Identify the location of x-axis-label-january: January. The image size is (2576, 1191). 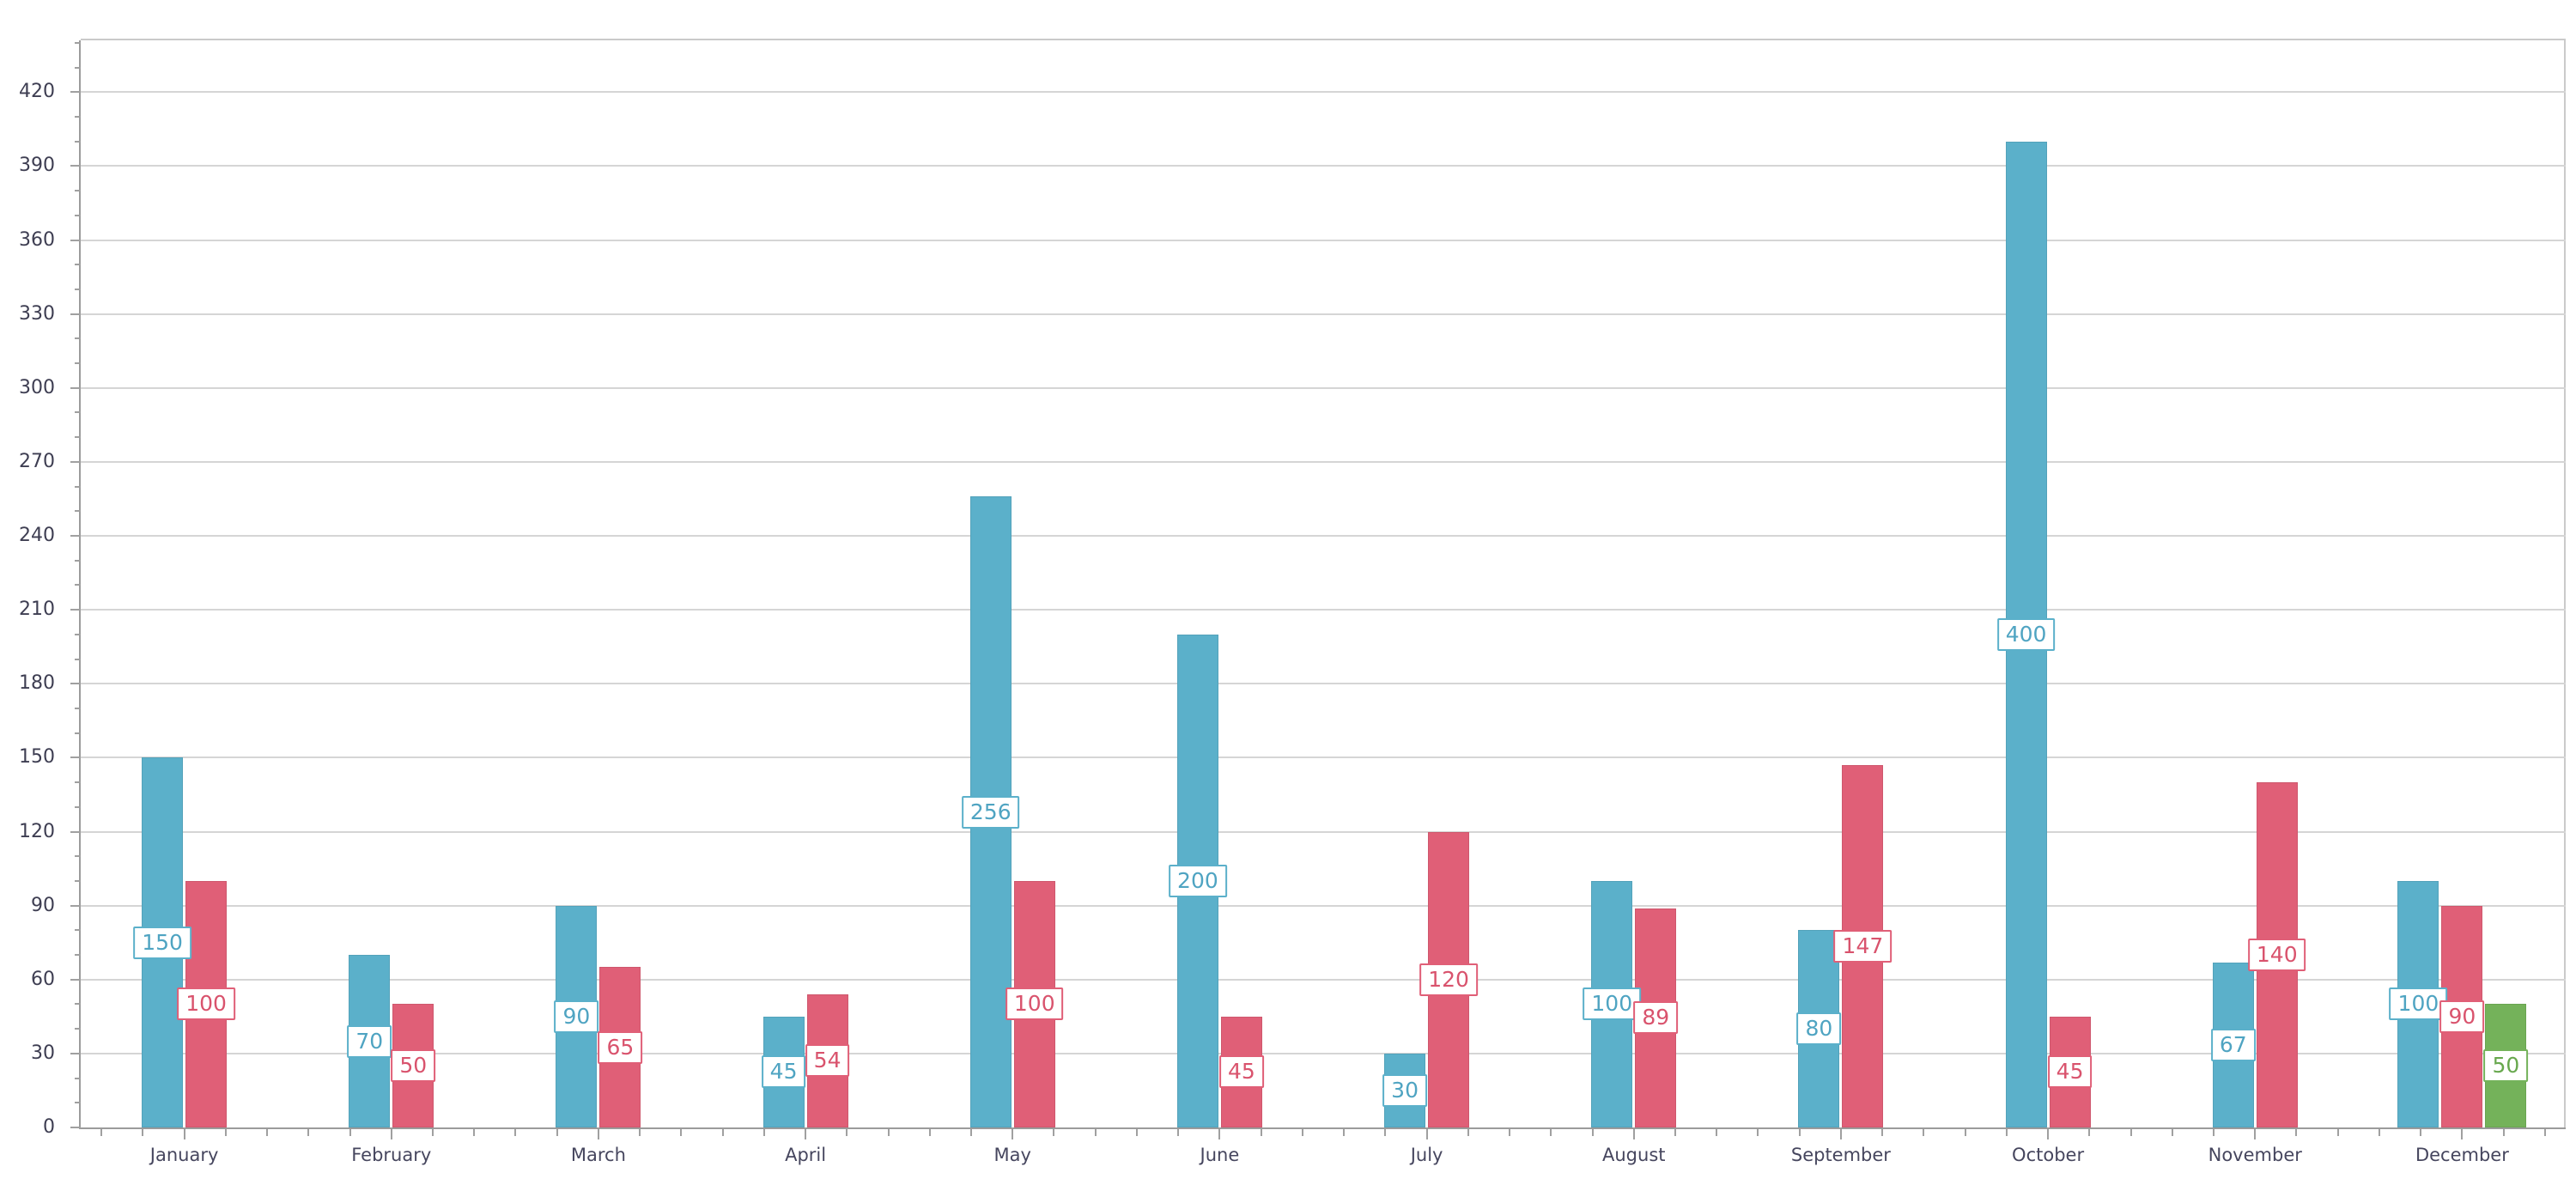
(184, 1155).